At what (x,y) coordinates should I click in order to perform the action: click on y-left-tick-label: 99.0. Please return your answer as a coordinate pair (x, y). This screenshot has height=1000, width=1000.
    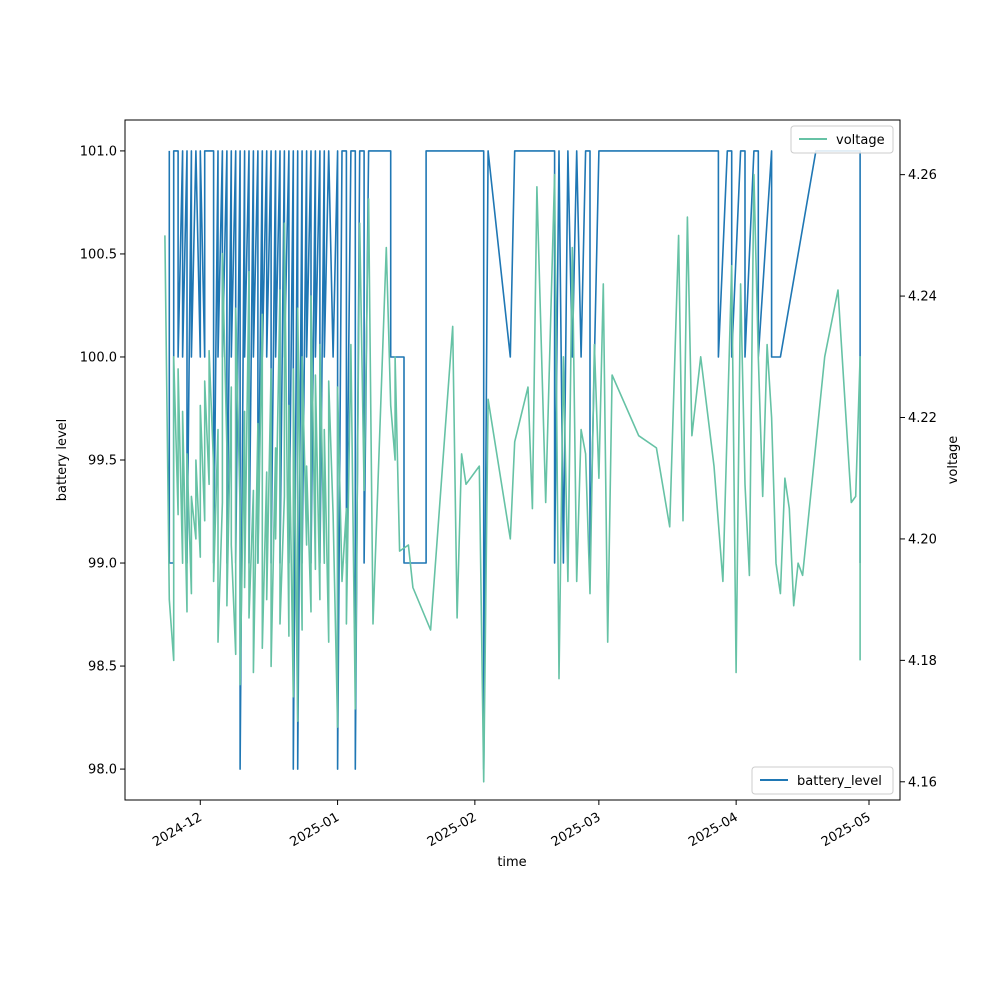
    Looking at the image, I should click on (102, 564).